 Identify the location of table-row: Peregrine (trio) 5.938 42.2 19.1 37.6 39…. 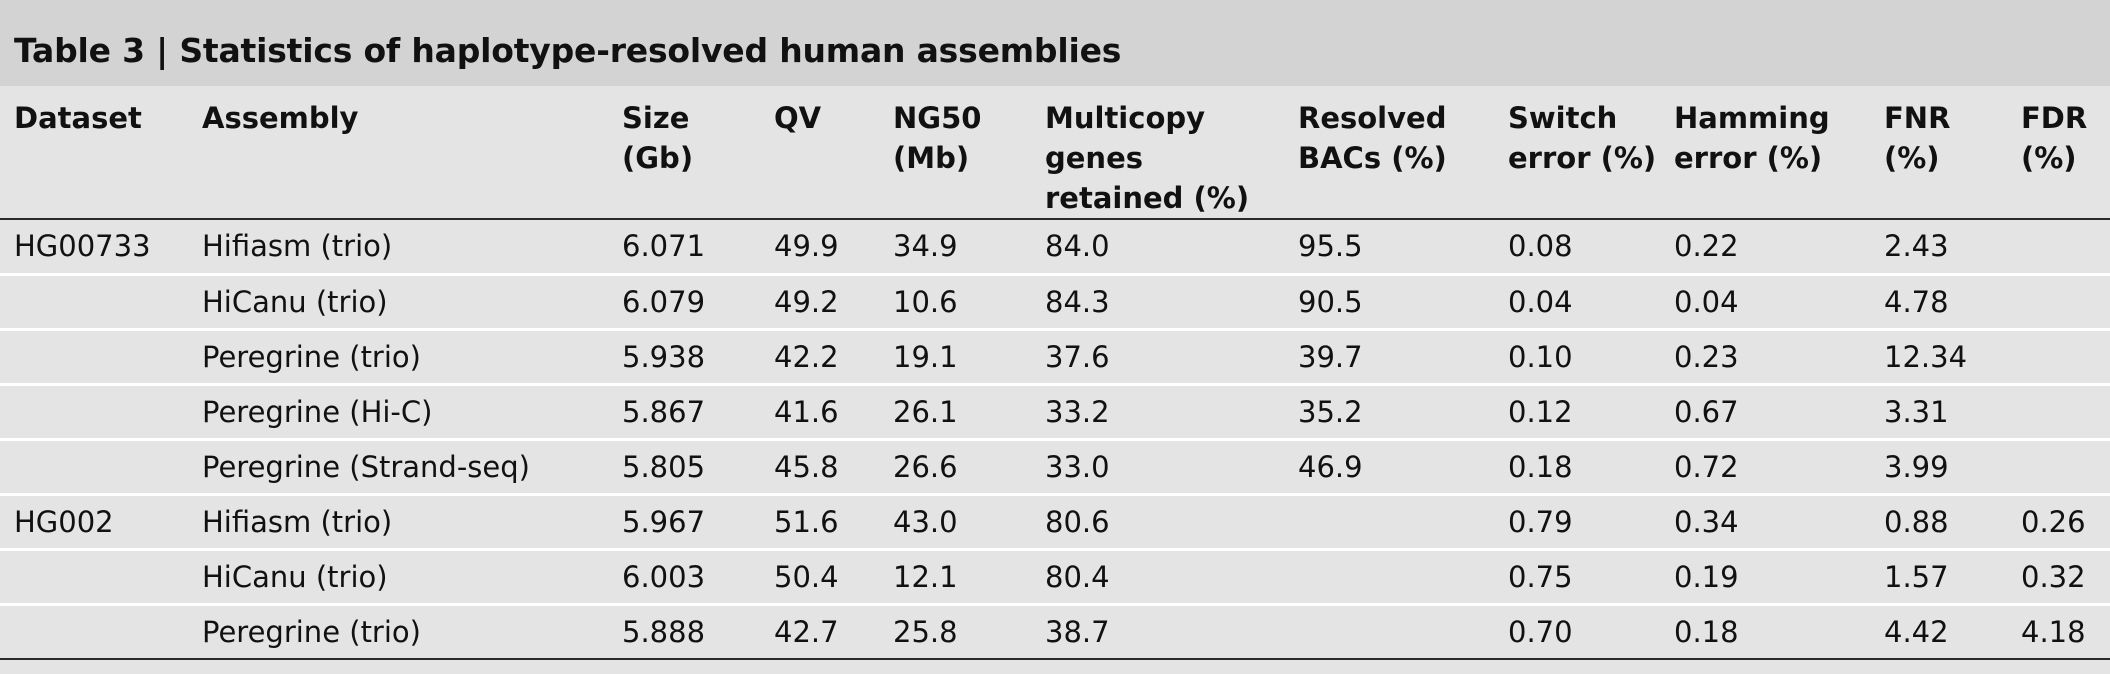
(1055, 356).